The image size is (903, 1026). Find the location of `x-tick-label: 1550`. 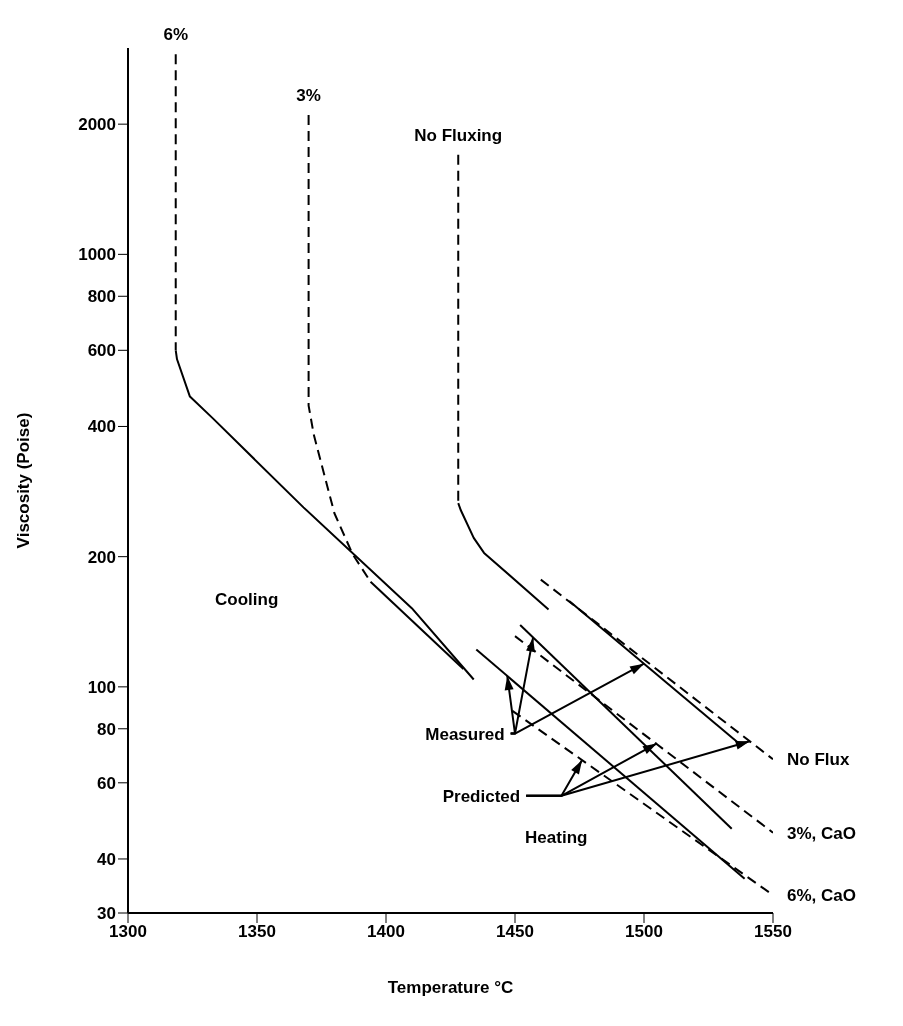

x-tick-label: 1550 is located at coordinates (773, 932).